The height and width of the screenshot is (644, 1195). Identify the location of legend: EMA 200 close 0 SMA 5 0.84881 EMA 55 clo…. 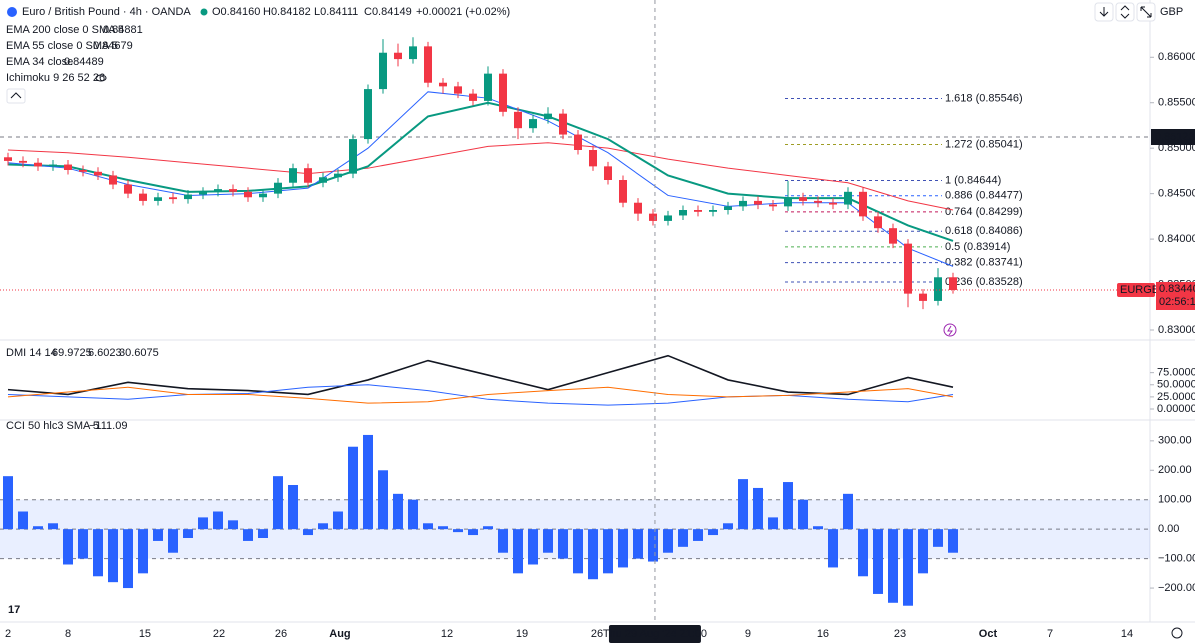
(74, 64).